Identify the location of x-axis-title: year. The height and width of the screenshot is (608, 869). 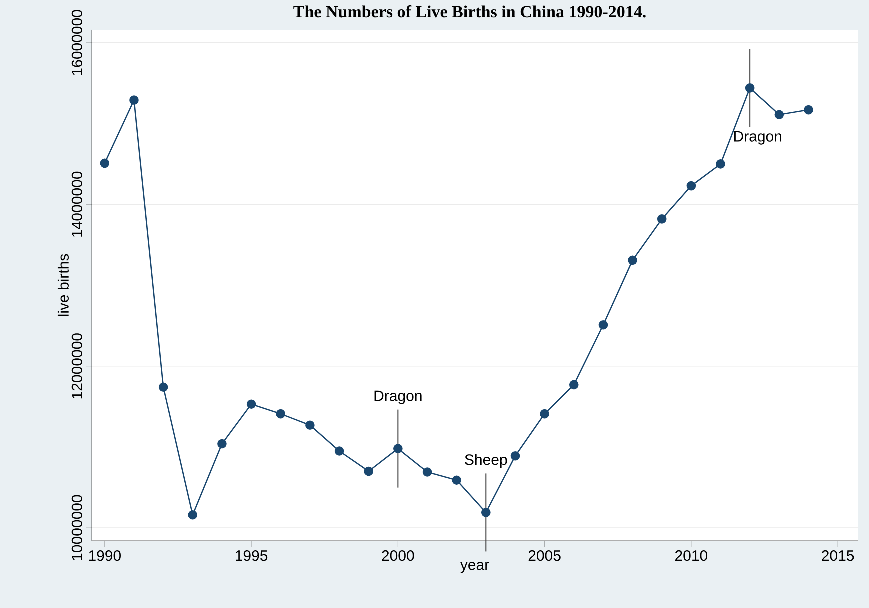
(475, 568).